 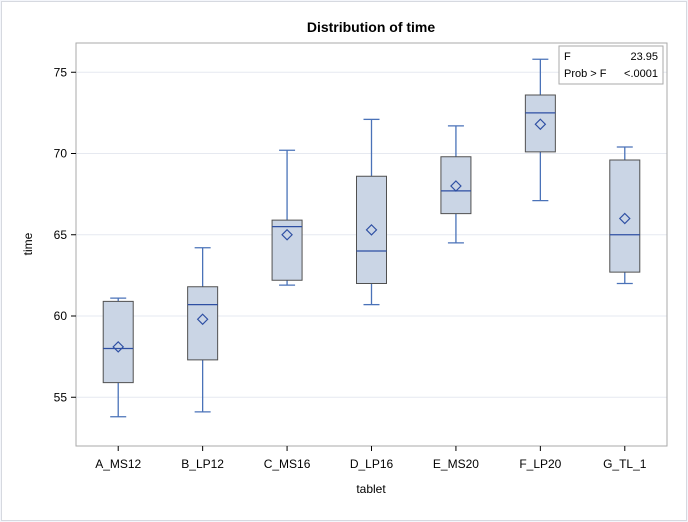 I want to click on x-axis-label: tablet, so click(x=371, y=489).